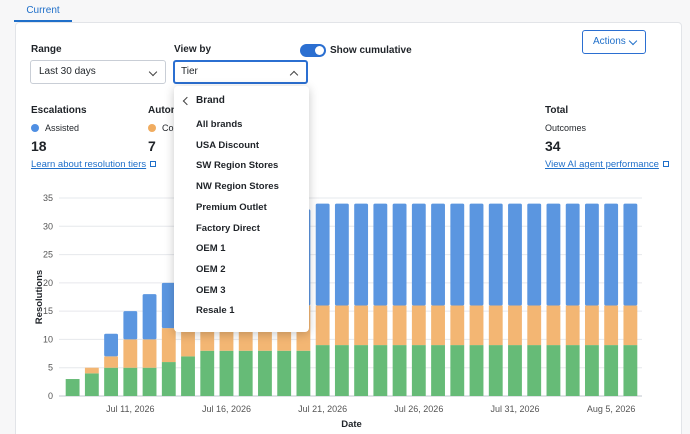 The height and width of the screenshot is (434, 690). What do you see at coordinates (557, 110) in the screenshot?
I see `total-title: Total` at bounding box center [557, 110].